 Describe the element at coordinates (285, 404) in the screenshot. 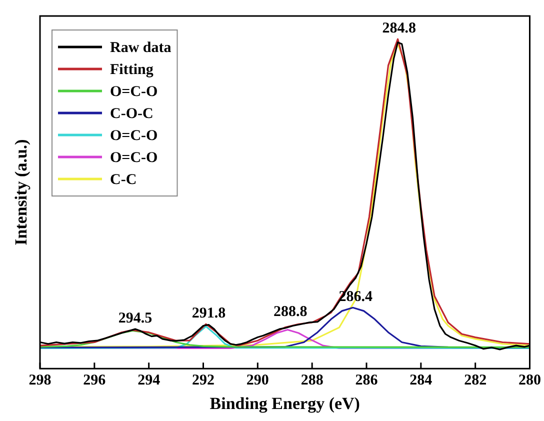

I see `x-axis-title: Binding Energy (eV)` at that location.